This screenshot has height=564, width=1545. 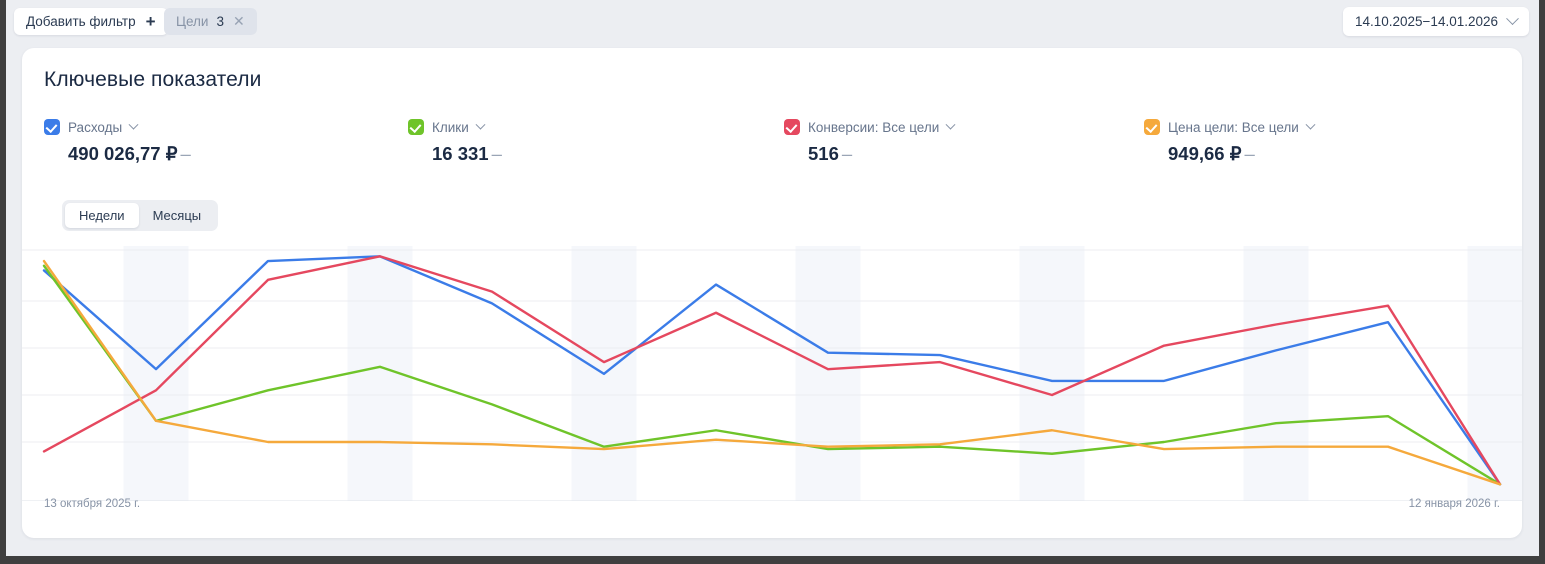 I want to click on metric-rasxody: Расходы 490 026,77 ₽ –, so click(x=117, y=141).